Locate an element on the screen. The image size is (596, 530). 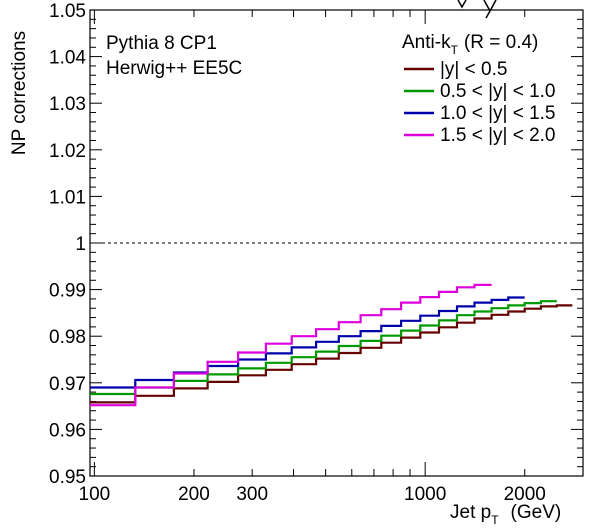
legend-label-1: |y| < 0.5 is located at coordinates (473, 69).